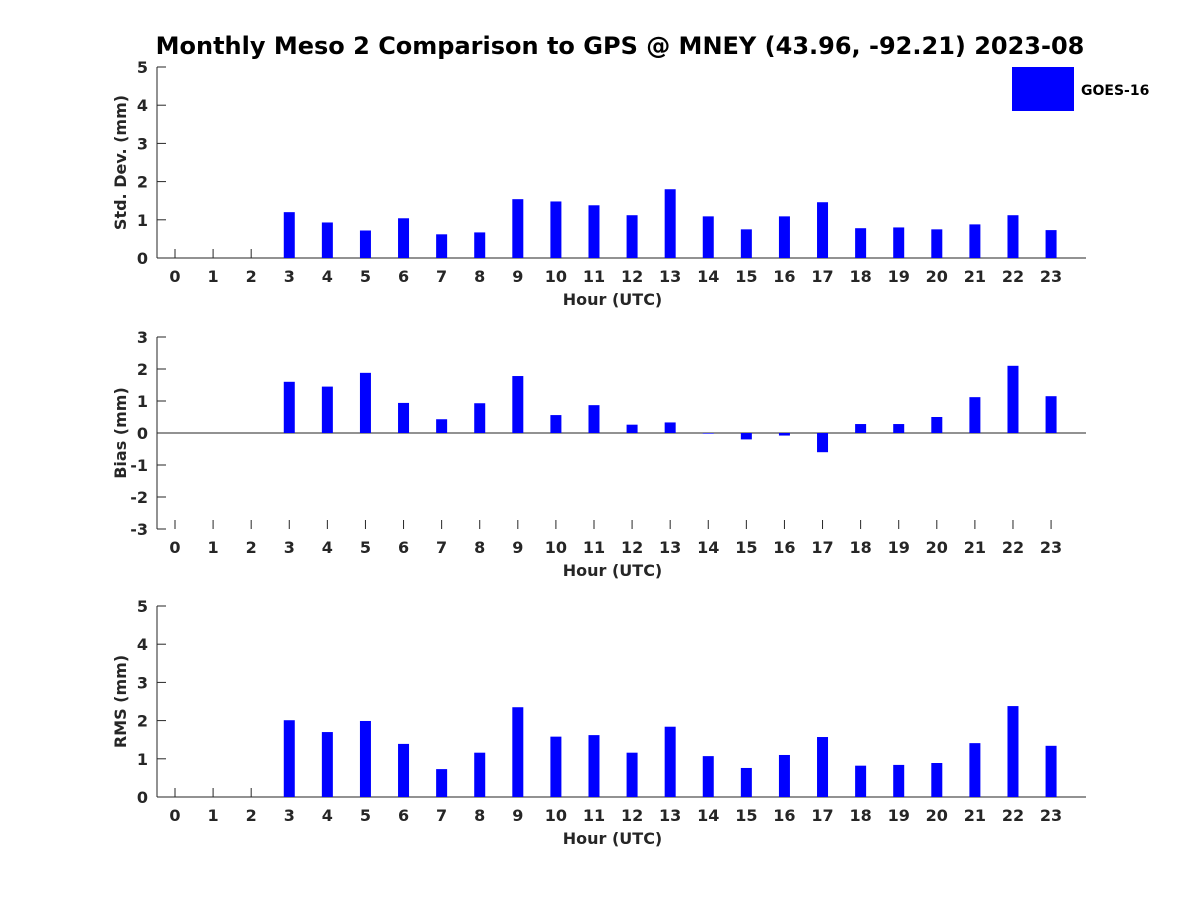 Image resolution: width=1200 pixels, height=900 pixels. Describe the element at coordinates (746, 547) in the screenshot. I see `x-tick-label: 15` at that location.